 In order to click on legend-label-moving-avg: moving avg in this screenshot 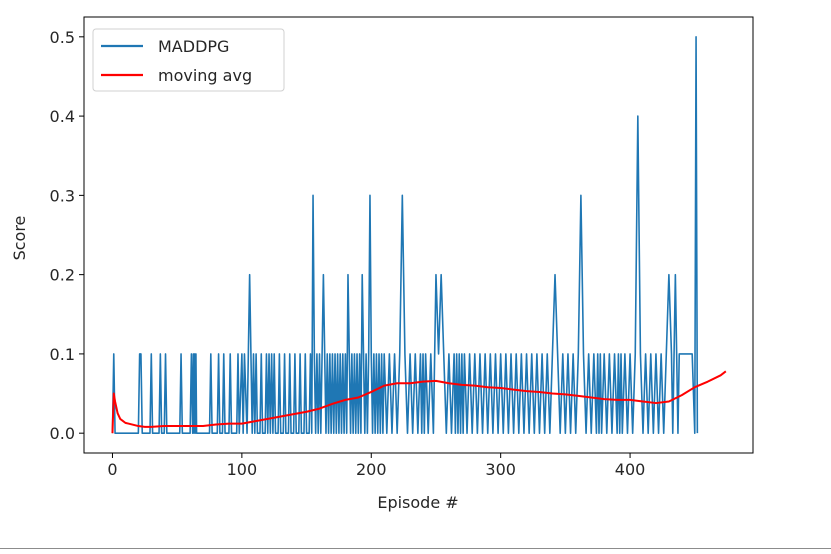, I will do `click(205, 75)`.